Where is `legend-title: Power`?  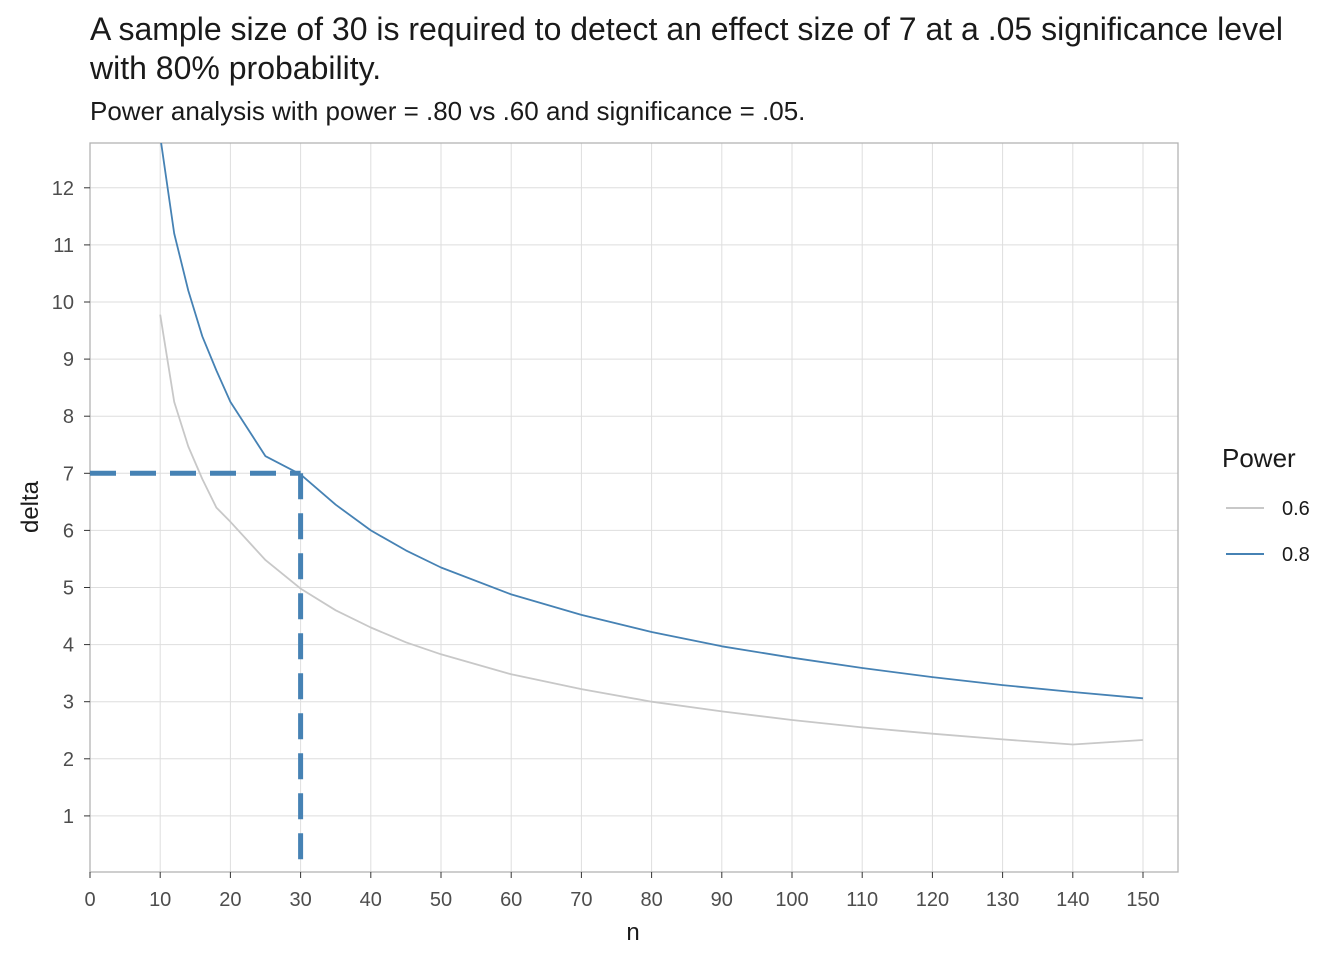 legend-title: Power is located at coordinates (1259, 458).